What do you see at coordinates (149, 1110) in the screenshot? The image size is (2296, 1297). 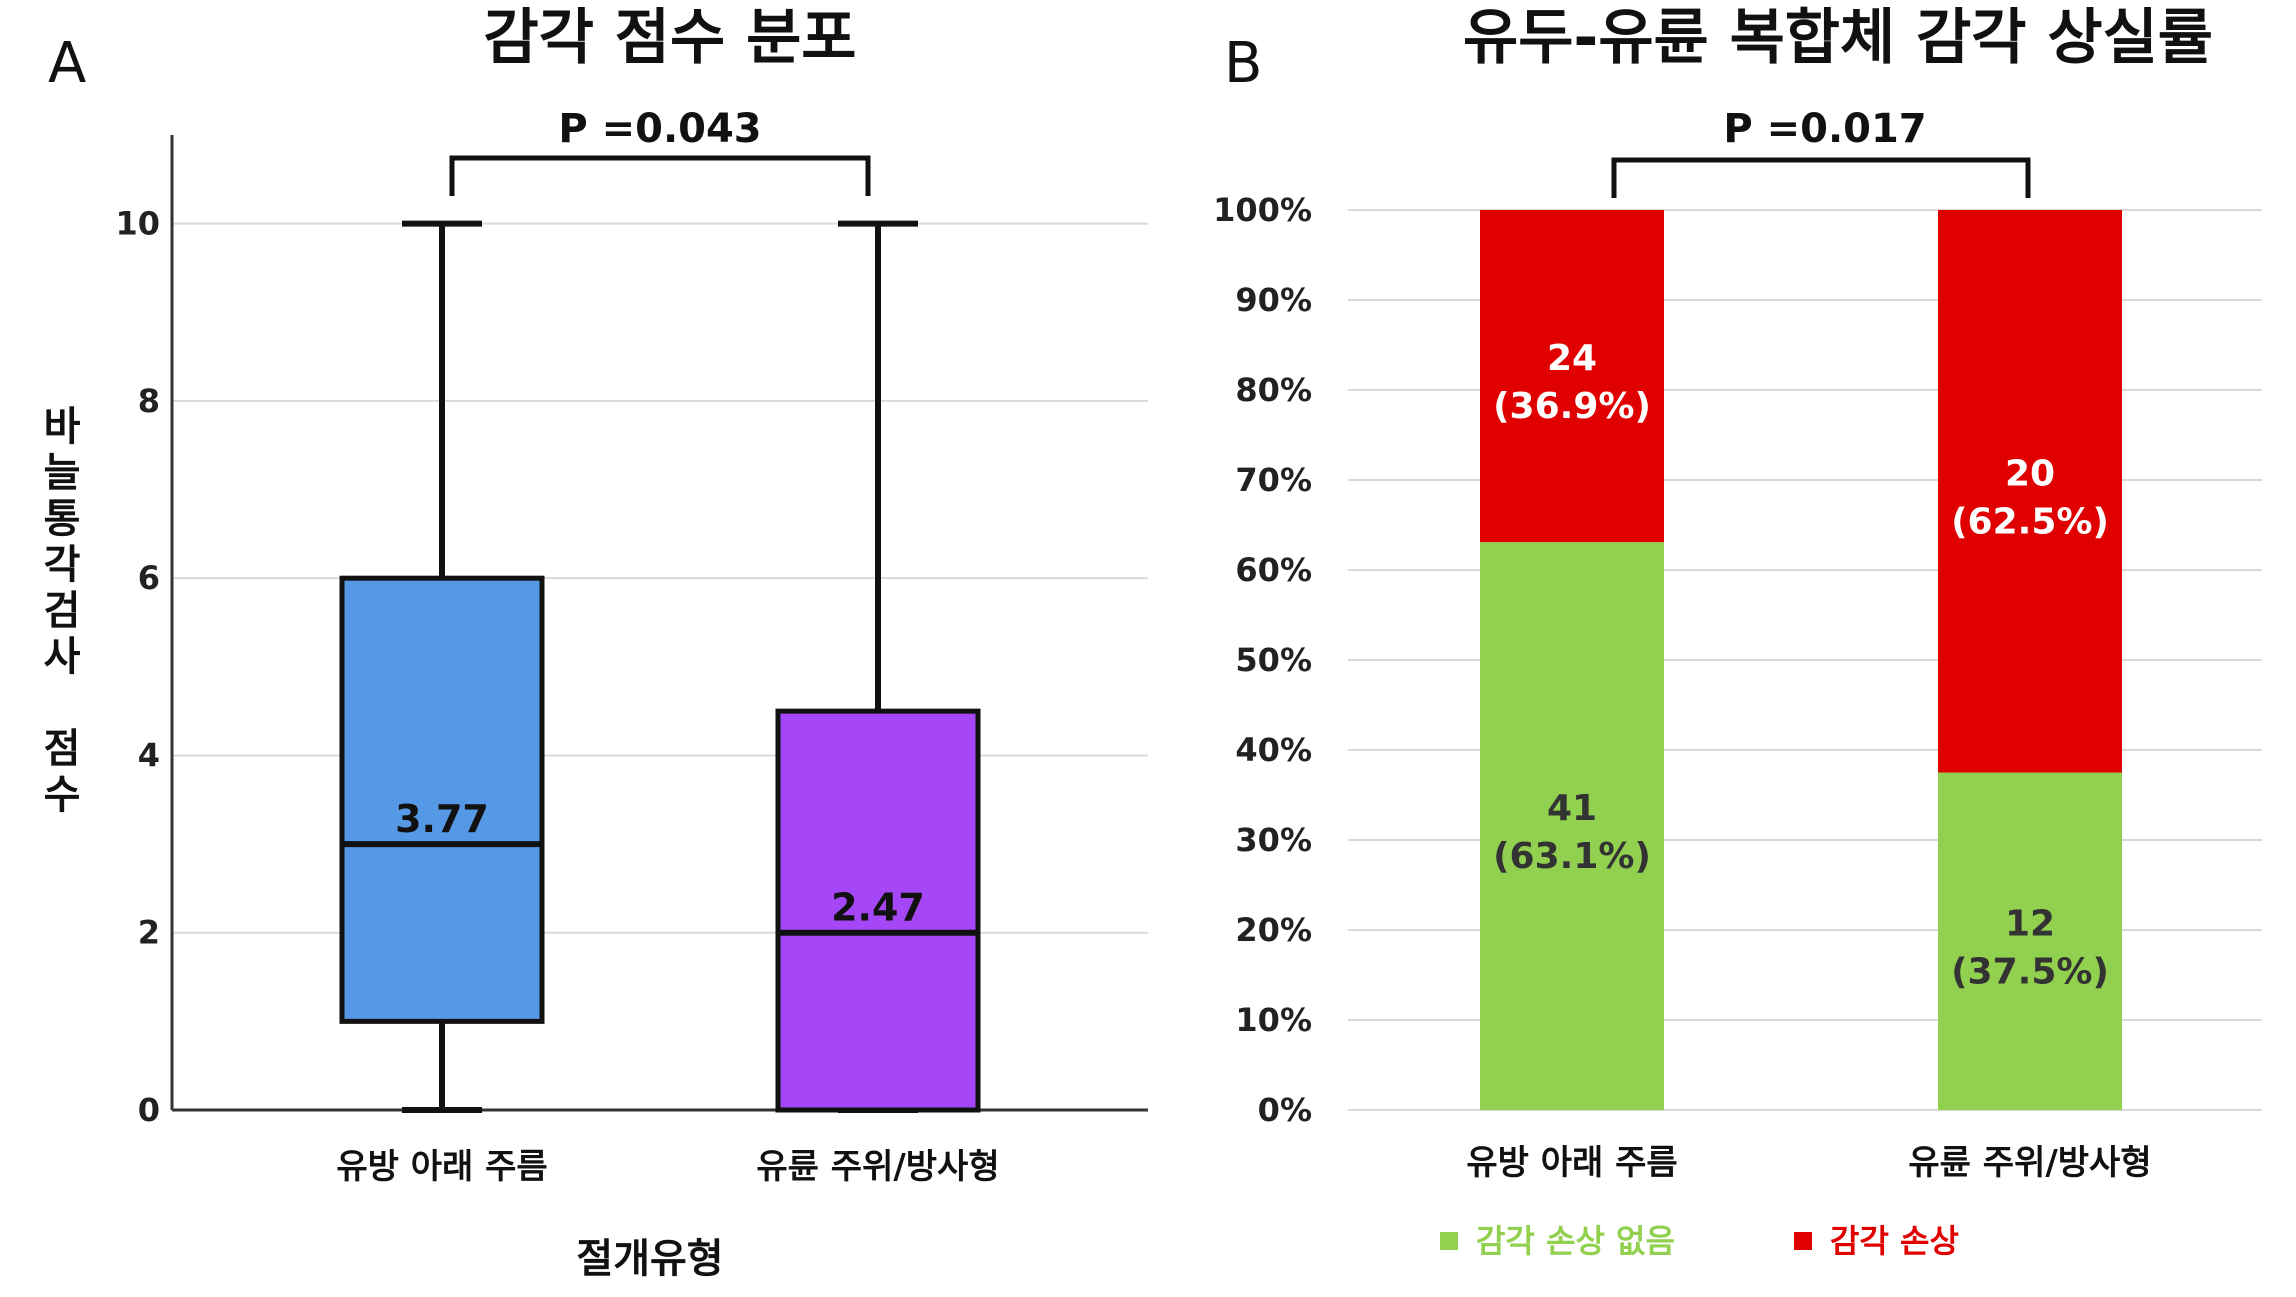 I see `panel-a-y-tick-label: 0` at bounding box center [149, 1110].